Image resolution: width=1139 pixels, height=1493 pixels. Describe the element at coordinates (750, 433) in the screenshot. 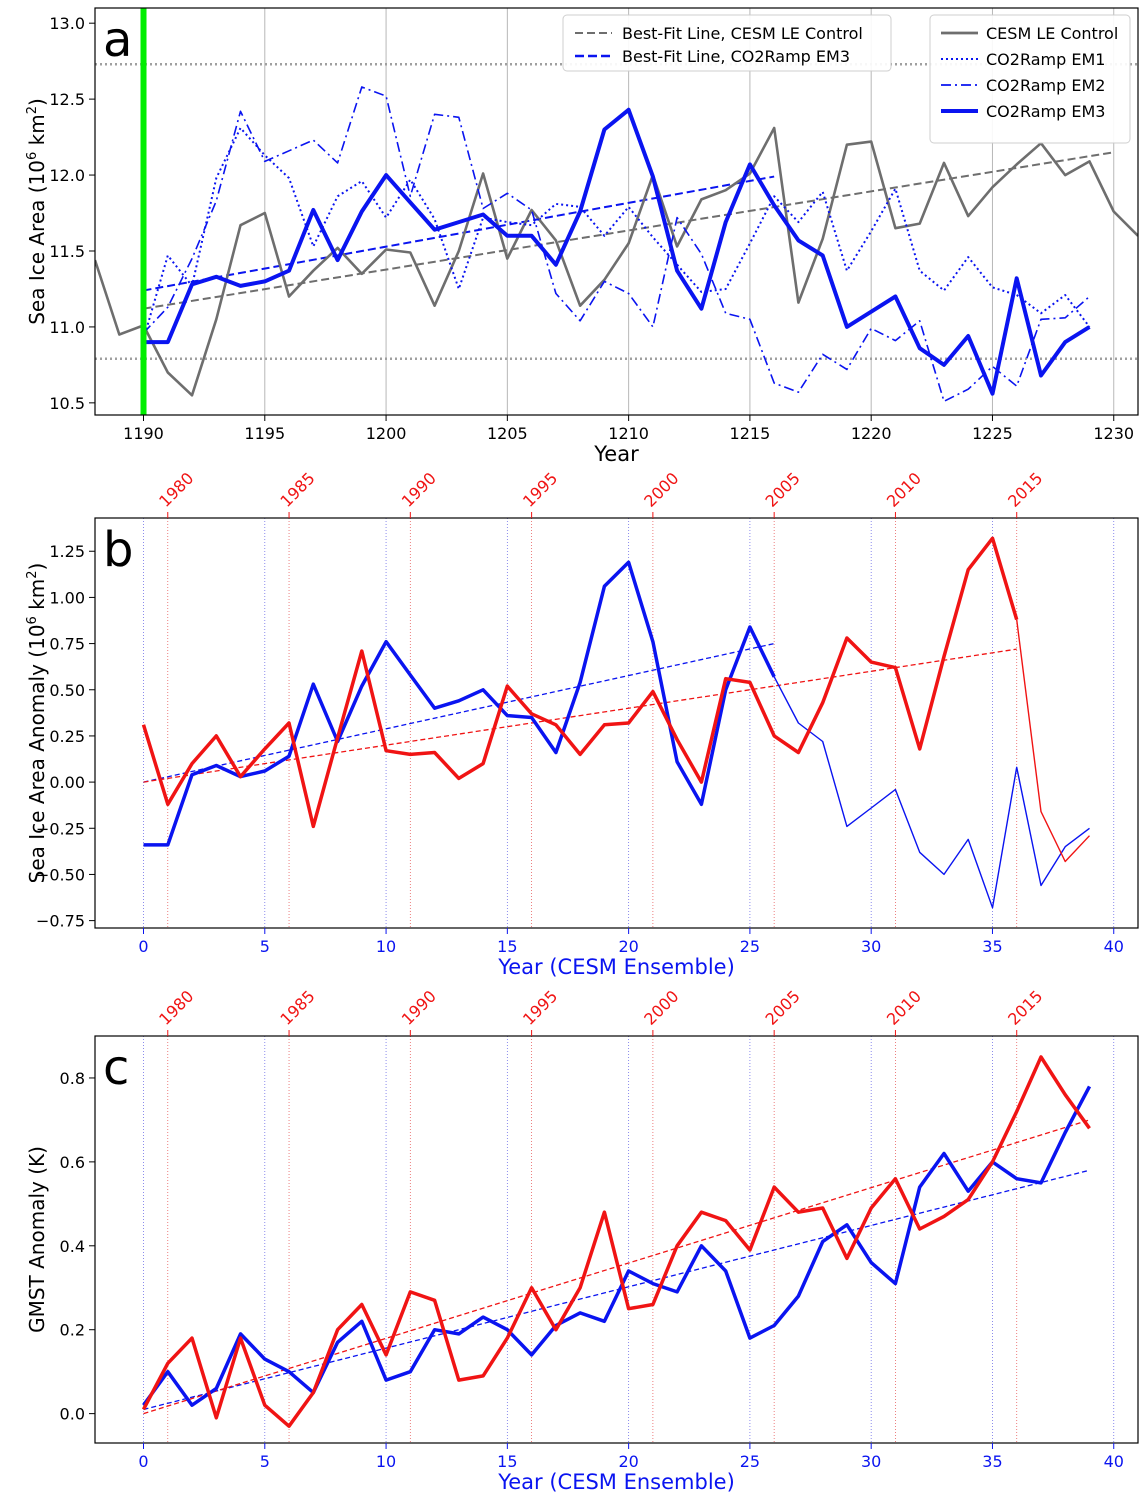

I see `x-tick-label: 1215` at that location.